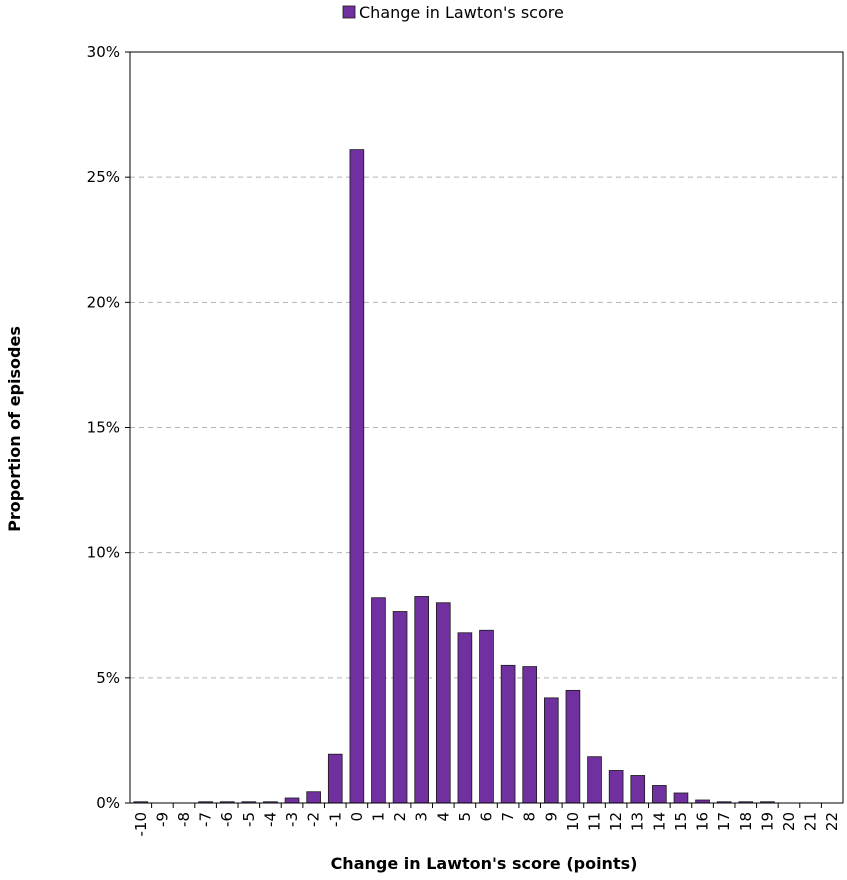  What do you see at coordinates (162, 819) in the screenshot?
I see `x-tick-label: -9` at bounding box center [162, 819].